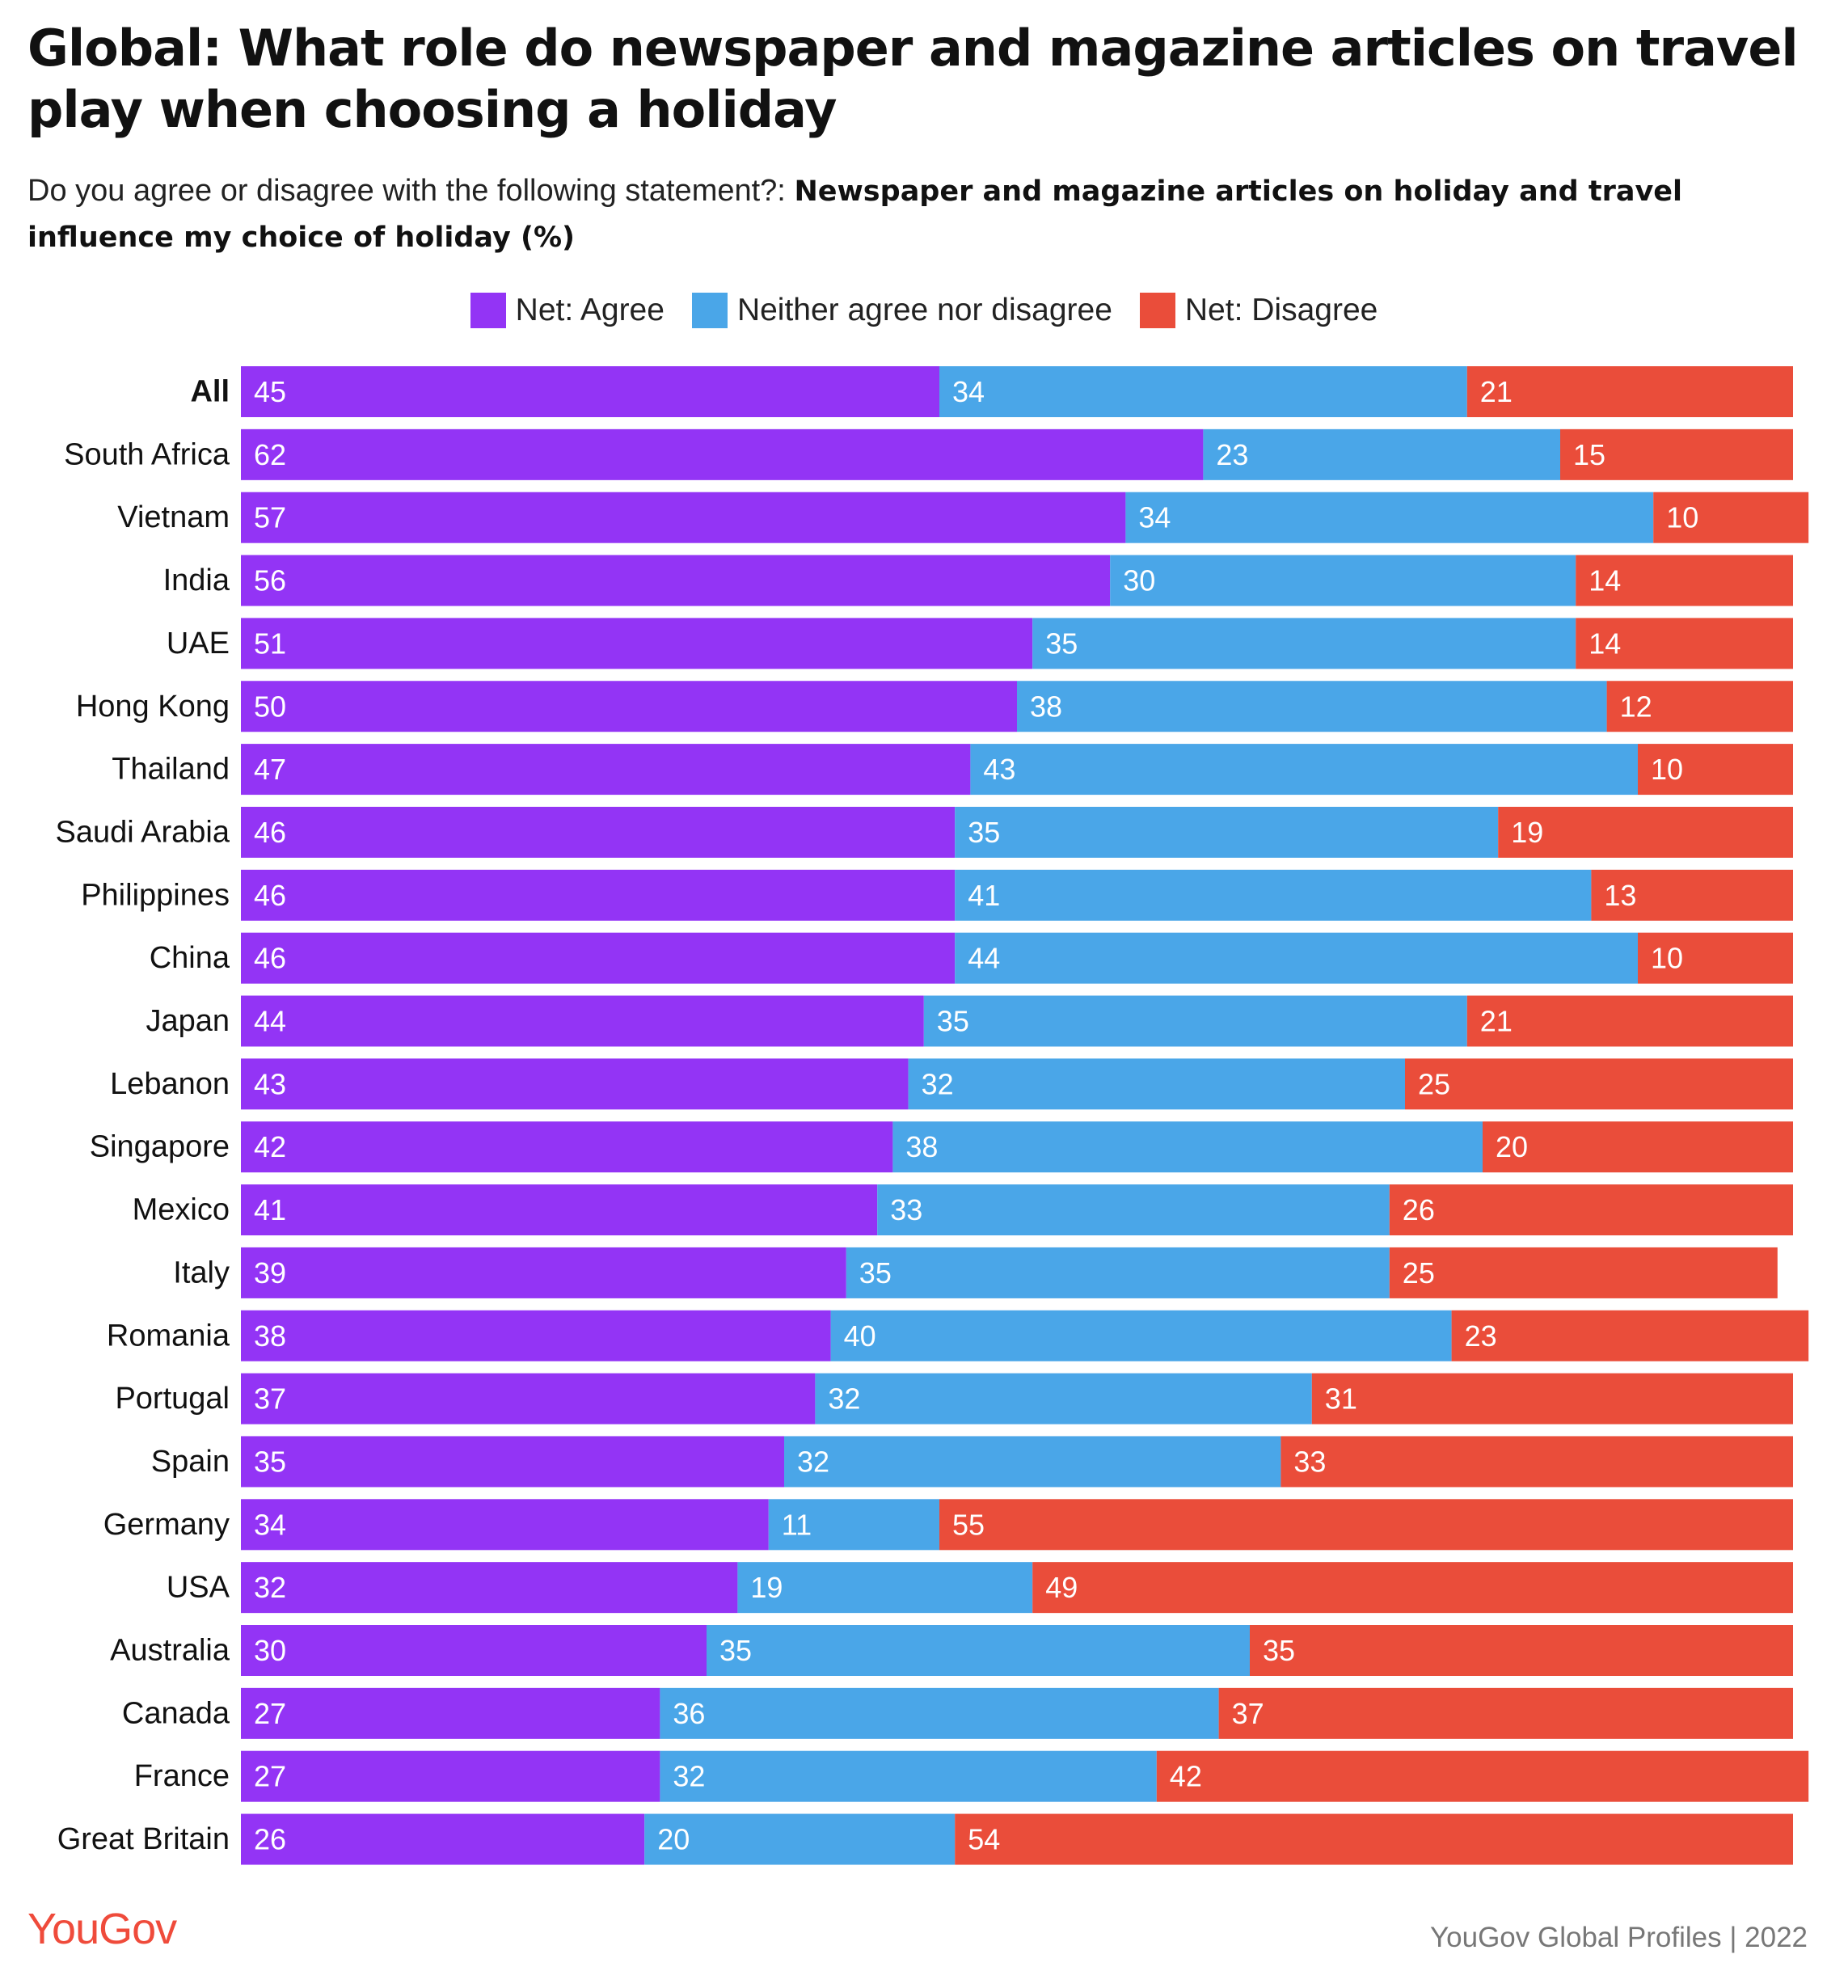 This screenshot has width=1848, height=1988. What do you see at coordinates (1716, 958) in the screenshot?
I see `bar-china-net-disagree` at bounding box center [1716, 958].